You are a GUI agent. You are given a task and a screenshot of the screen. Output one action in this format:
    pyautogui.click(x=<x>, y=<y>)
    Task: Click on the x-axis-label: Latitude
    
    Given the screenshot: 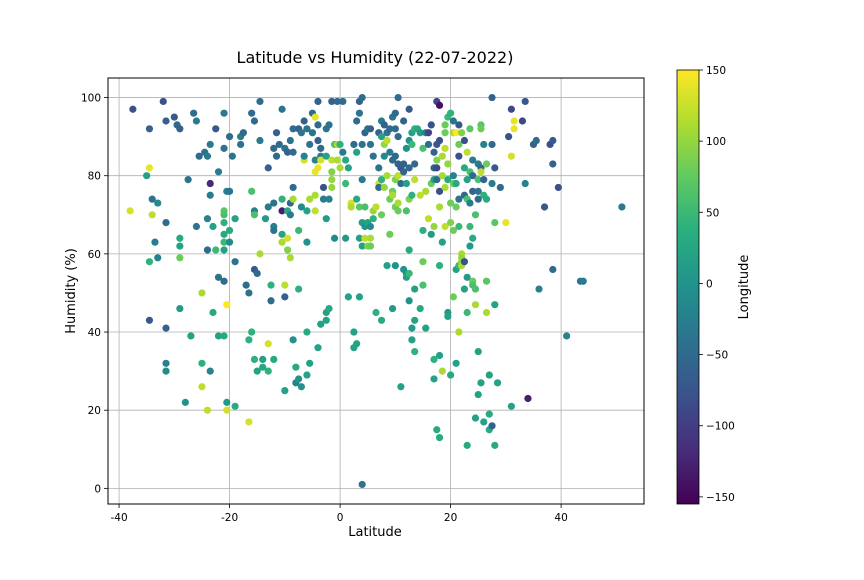 What is the action you would take?
    pyautogui.click(x=375, y=532)
    